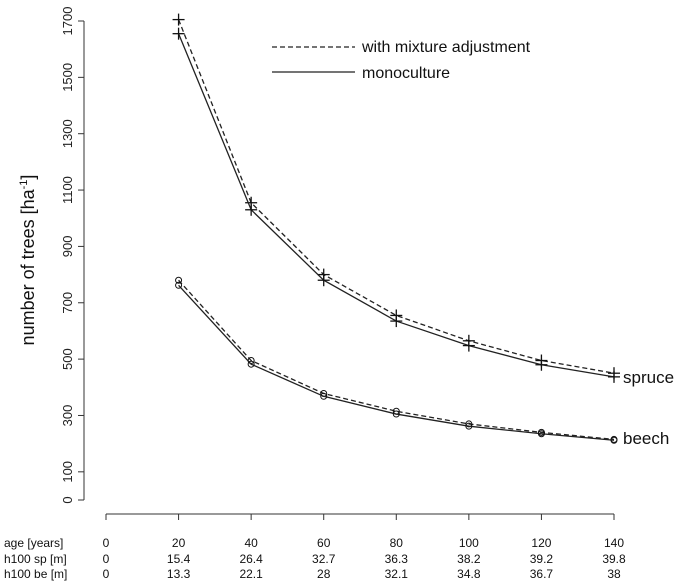 This screenshot has width=681, height=583. I want to click on x-table-cell: 20, so click(179, 543).